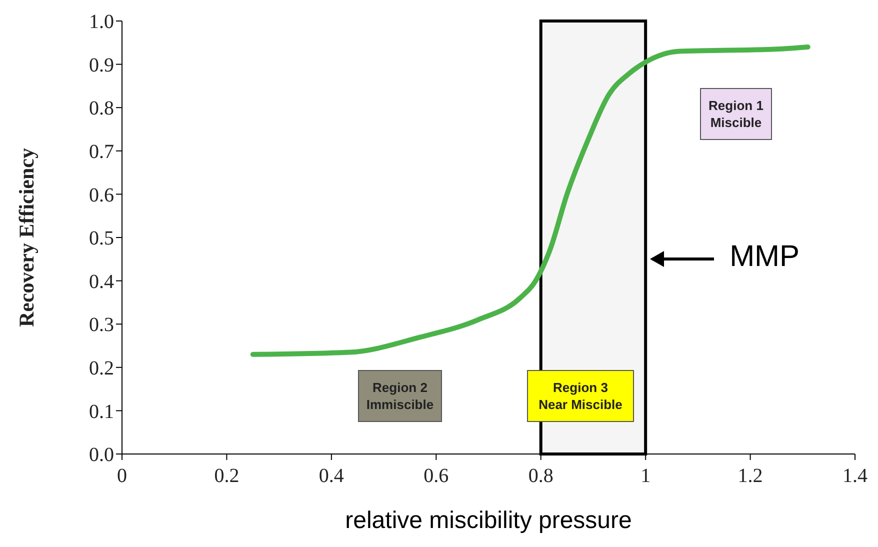 This screenshot has width=878, height=547. Describe the element at coordinates (400, 396) in the screenshot. I see `annotation: Region 2 Immiscible` at that location.